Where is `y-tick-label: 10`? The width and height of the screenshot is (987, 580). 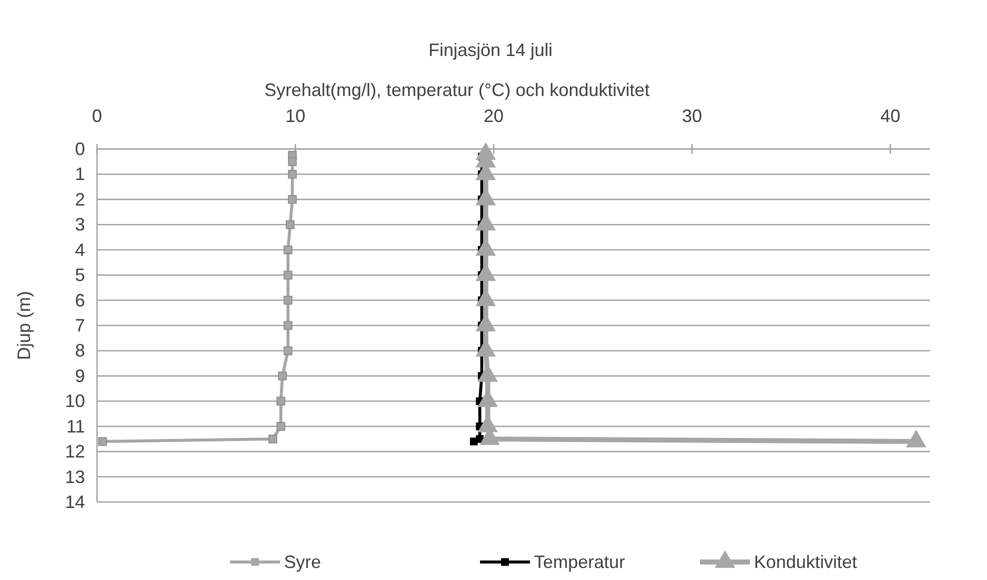
y-tick-label: 10 is located at coordinates (74, 401).